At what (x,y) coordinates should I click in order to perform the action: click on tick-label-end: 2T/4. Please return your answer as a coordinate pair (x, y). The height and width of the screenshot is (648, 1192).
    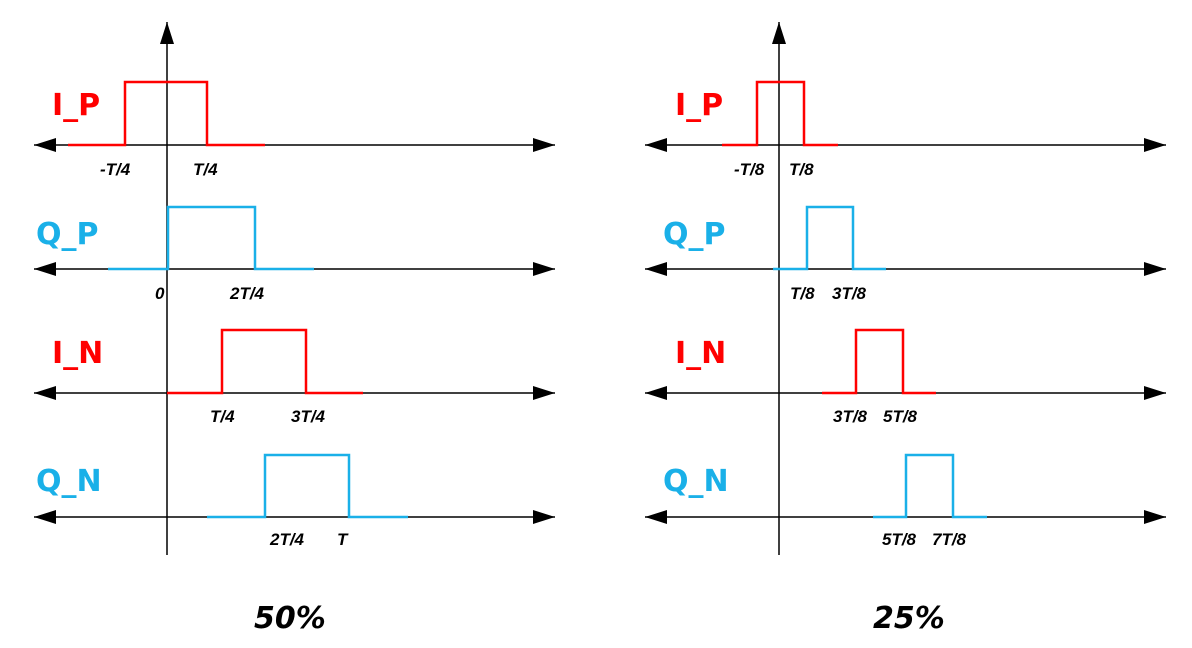
    Looking at the image, I should click on (247, 293).